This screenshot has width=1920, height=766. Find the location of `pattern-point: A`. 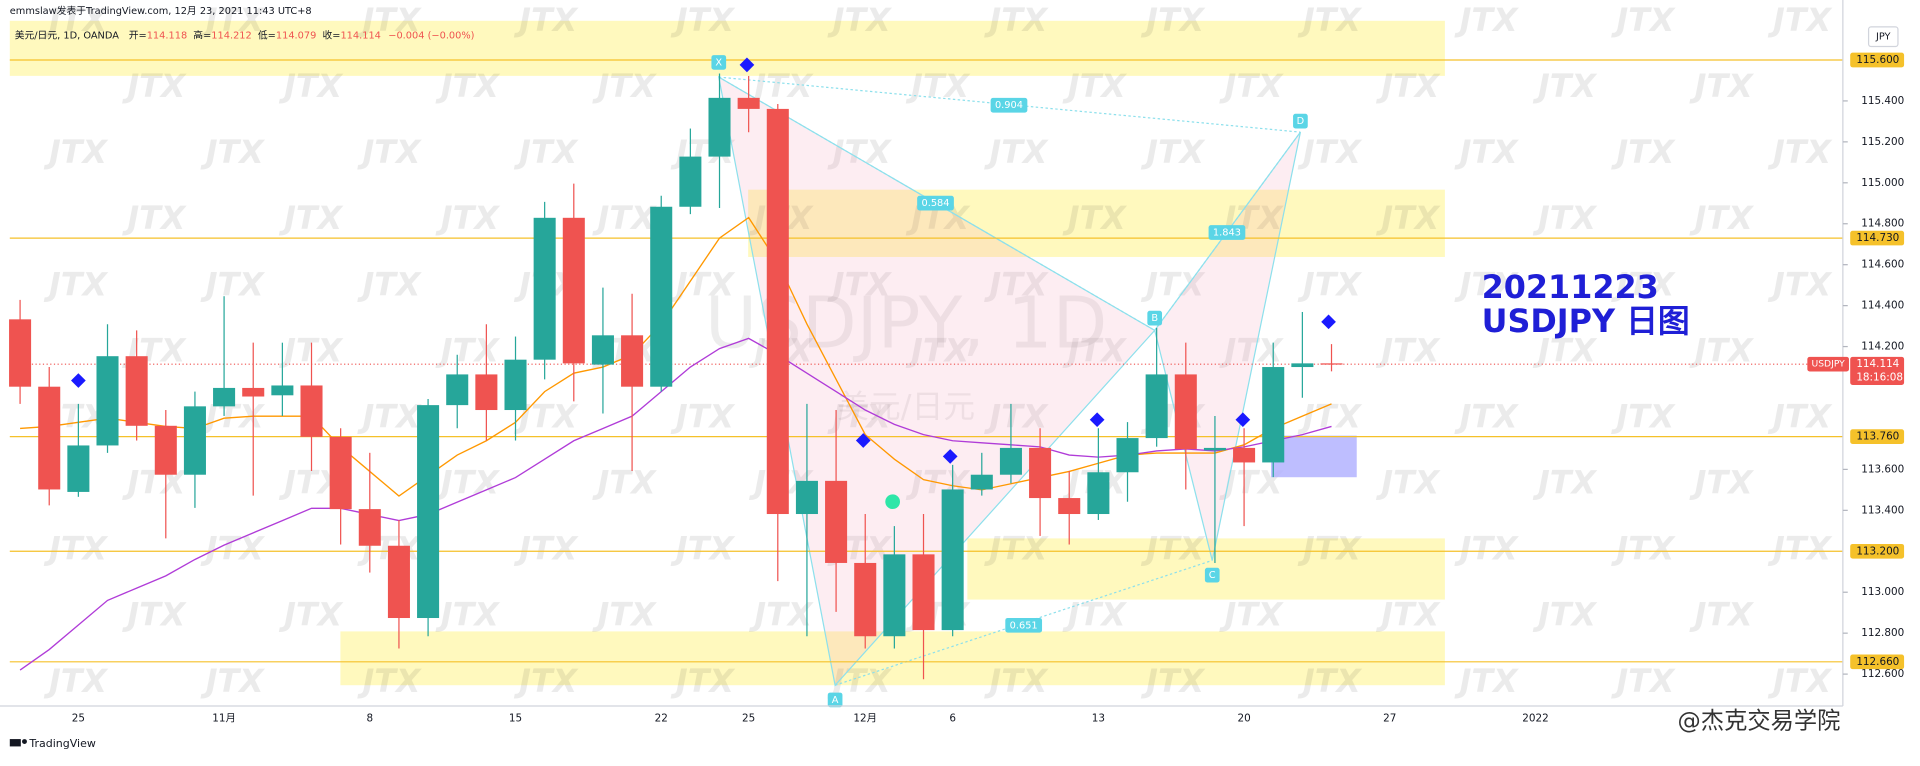

pattern-point: A is located at coordinates (835, 700).